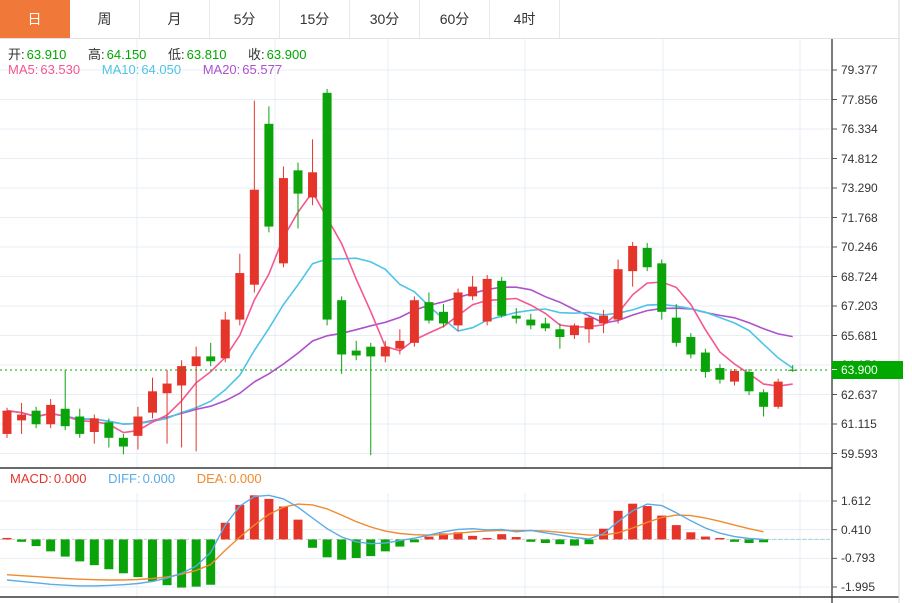 This screenshot has width=912, height=603. I want to click on macd-tick--0.793: -0.793, so click(858, 558).